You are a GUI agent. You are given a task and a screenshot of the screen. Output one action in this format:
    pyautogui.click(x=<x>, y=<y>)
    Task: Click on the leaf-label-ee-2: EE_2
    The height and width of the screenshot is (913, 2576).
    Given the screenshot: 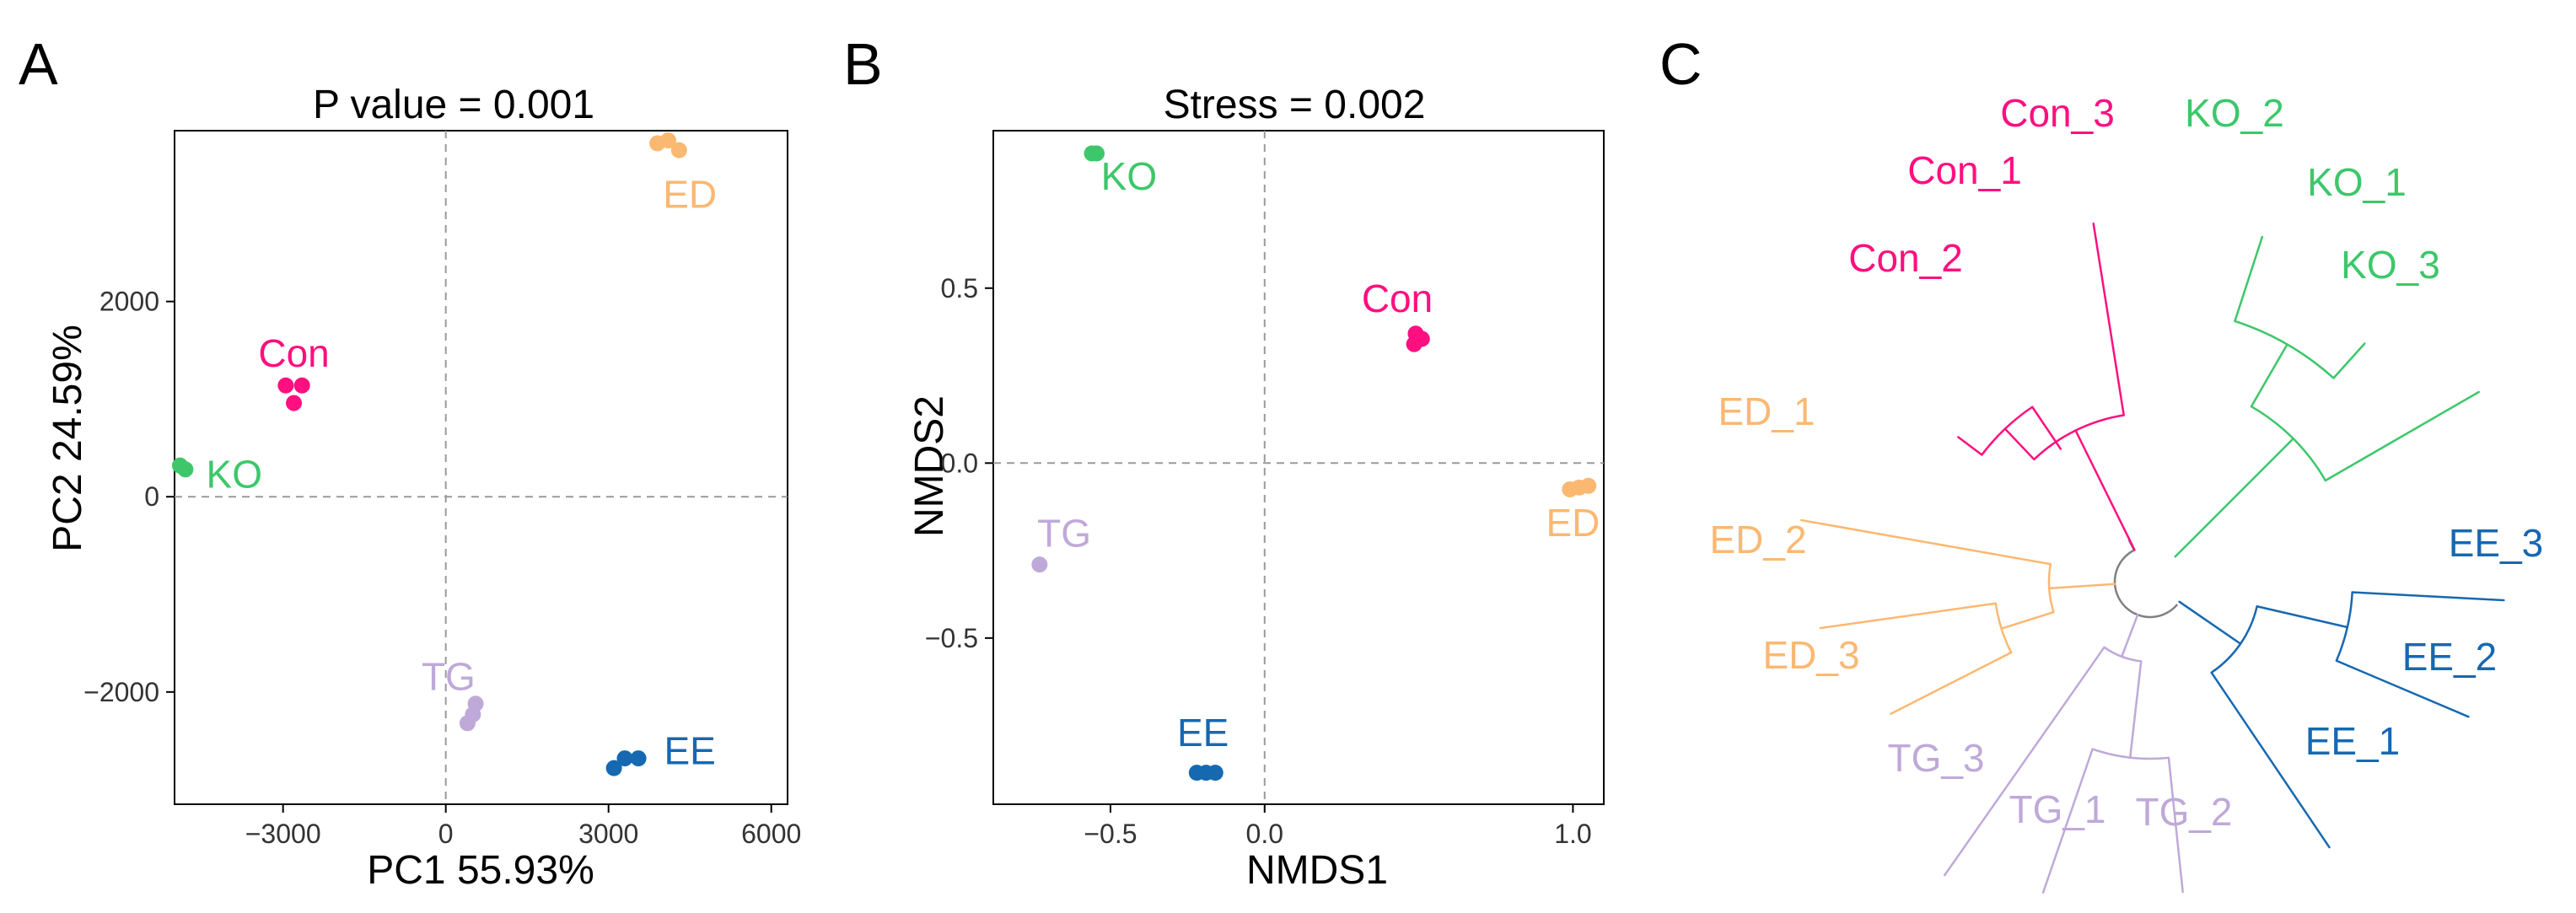 What is the action you would take?
    pyautogui.click(x=2450, y=657)
    